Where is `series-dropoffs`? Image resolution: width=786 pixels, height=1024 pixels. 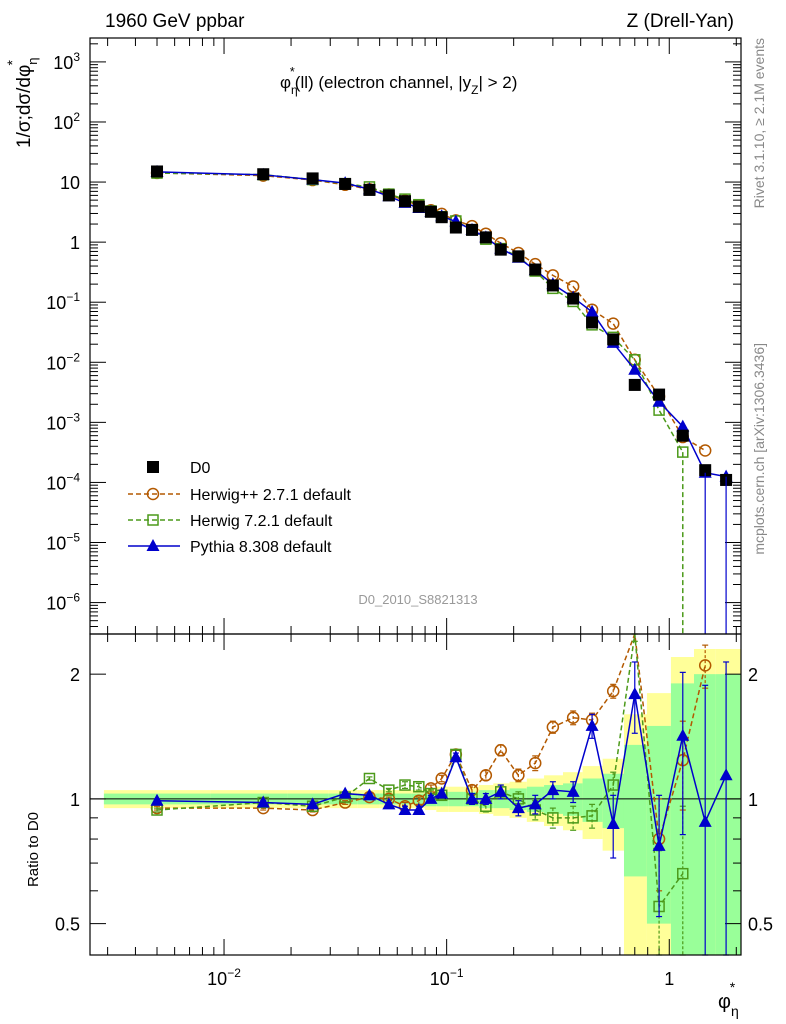 series-dropoffs is located at coordinates (704, 543).